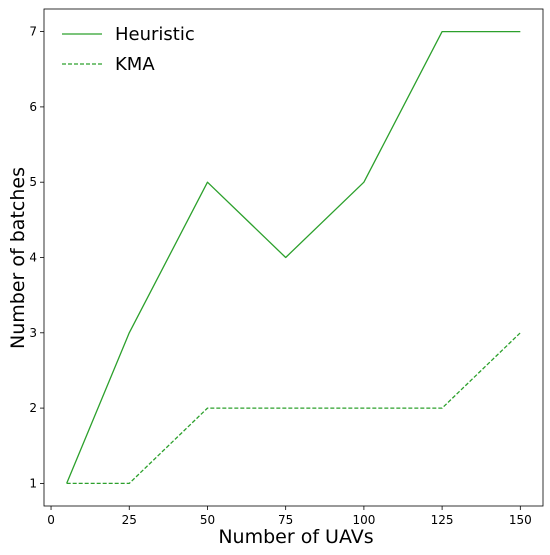 Image resolution: width=550 pixels, height=555 pixels. Describe the element at coordinates (295, 537) in the screenshot. I see `x-axis-title: Number of UAVs` at that location.